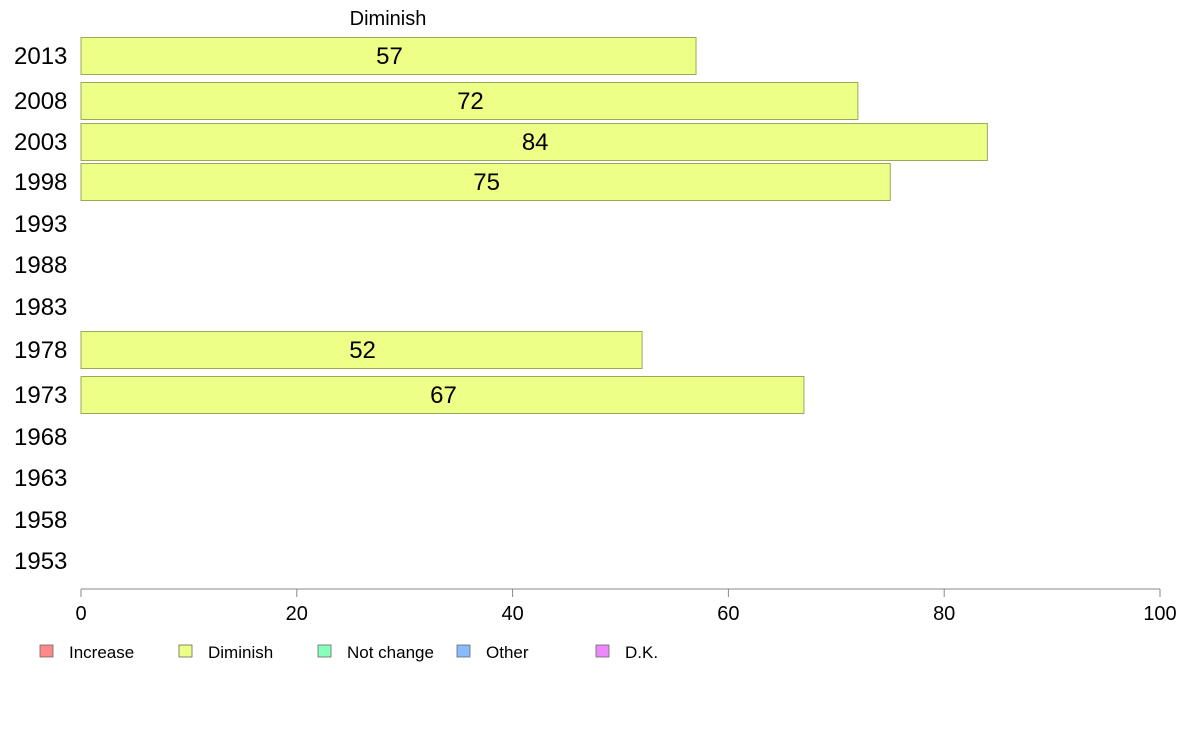 The image size is (1188, 736). Describe the element at coordinates (297, 614) in the screenshot. I see `x-tick-label-20: 20` at that location.